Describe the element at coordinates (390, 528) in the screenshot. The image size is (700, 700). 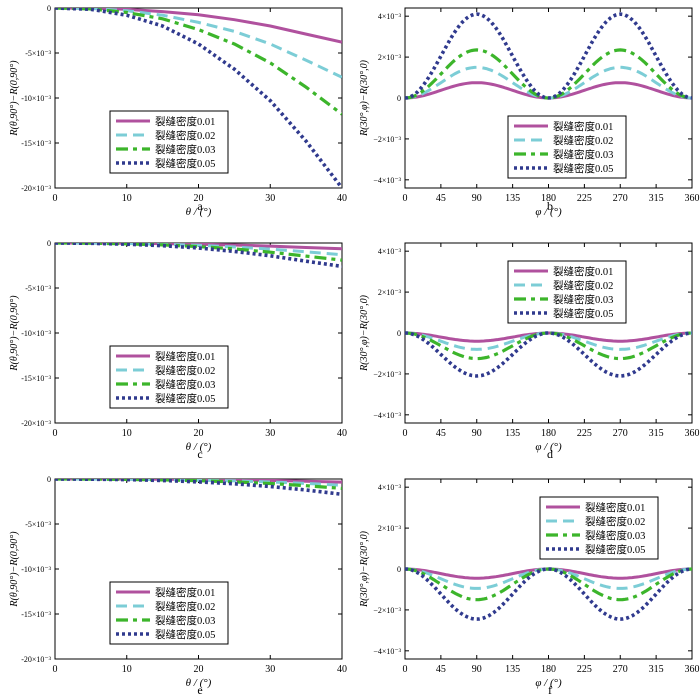
I see `y-tick-label: 2×10⁻³` at that location.